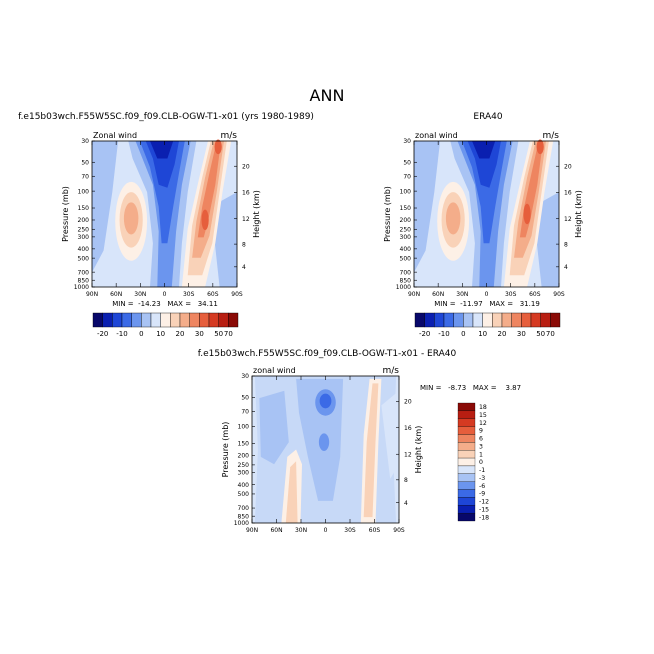 Image resolution: width=654 pixels, height=654 pixels. I want to click on y2-tick-label: 12, so click(246, 219).